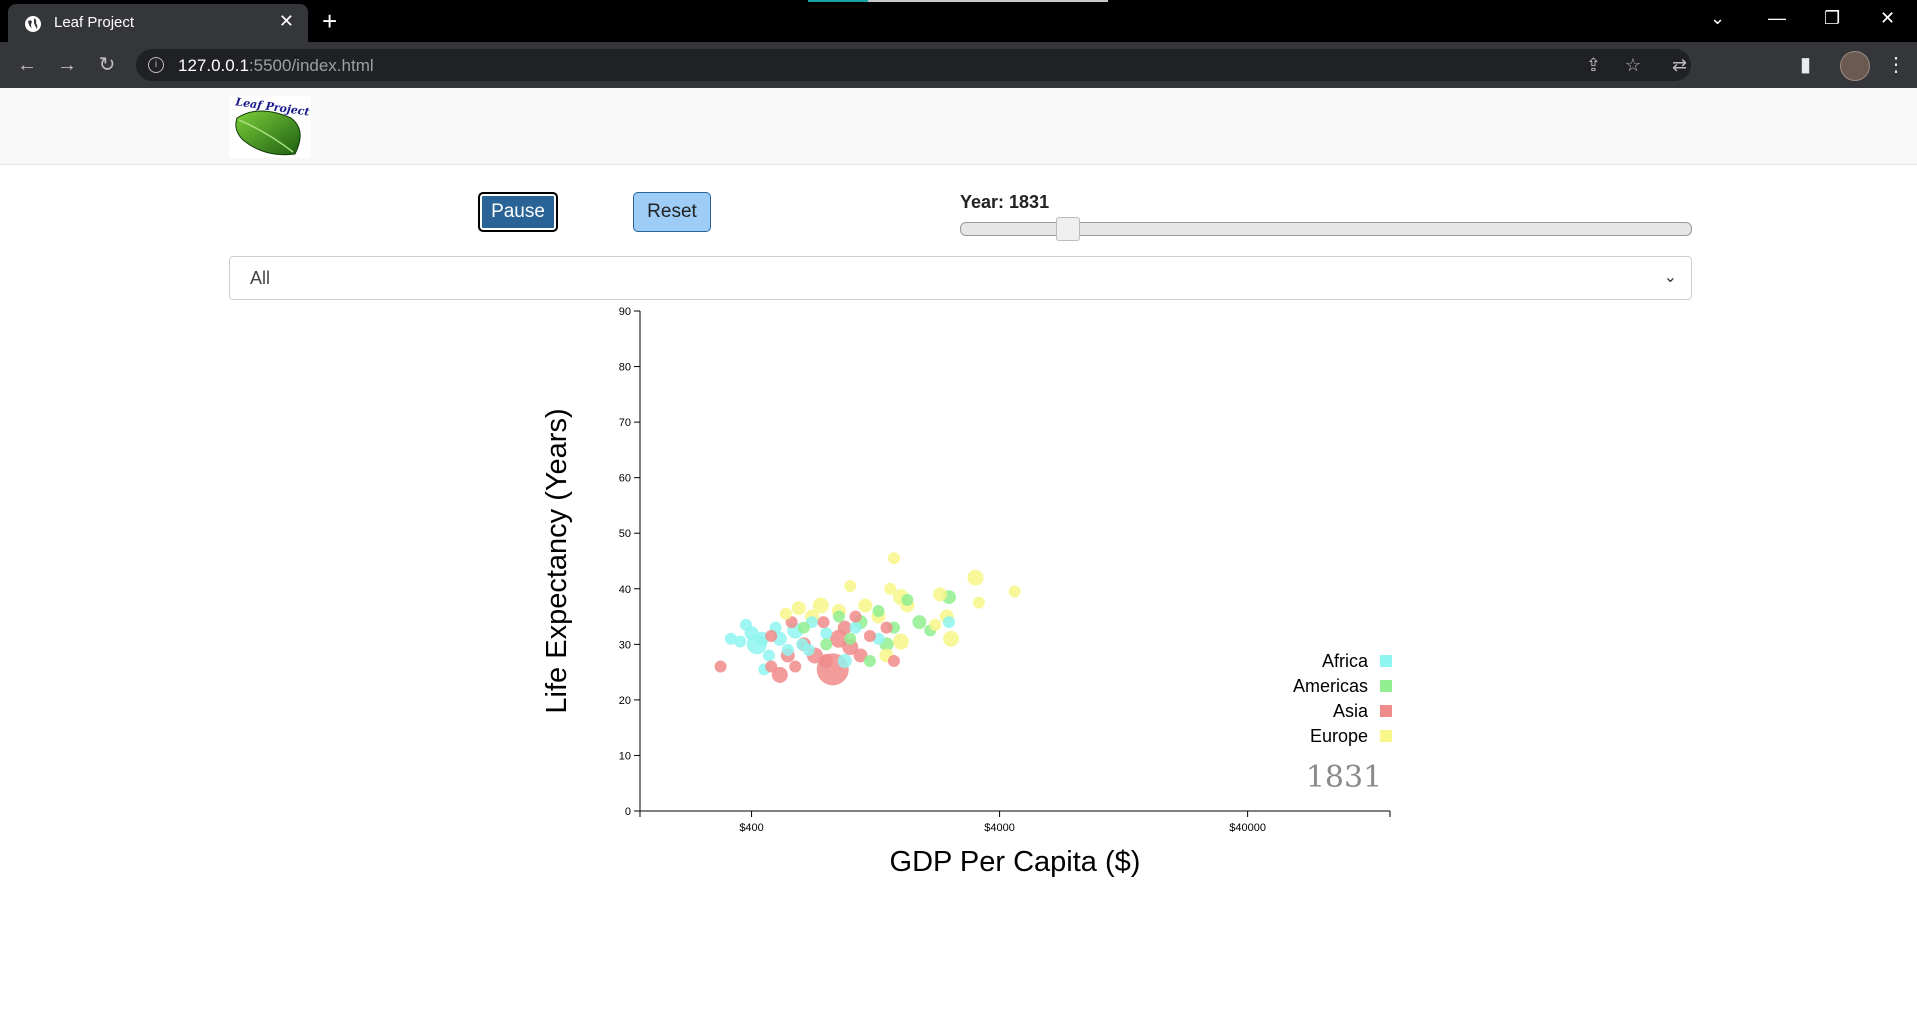 The height and width of the screenshot is (1026, 1917). I want to click on page-header: Leaf Project, so click(958, 126).